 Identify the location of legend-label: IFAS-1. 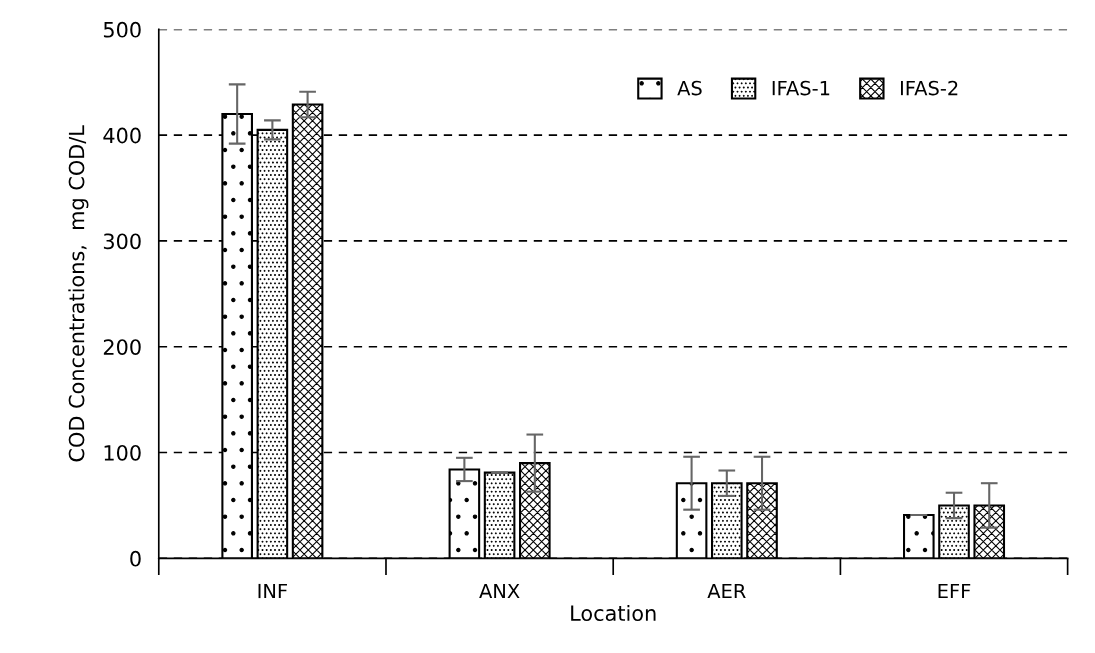
(801, 88).